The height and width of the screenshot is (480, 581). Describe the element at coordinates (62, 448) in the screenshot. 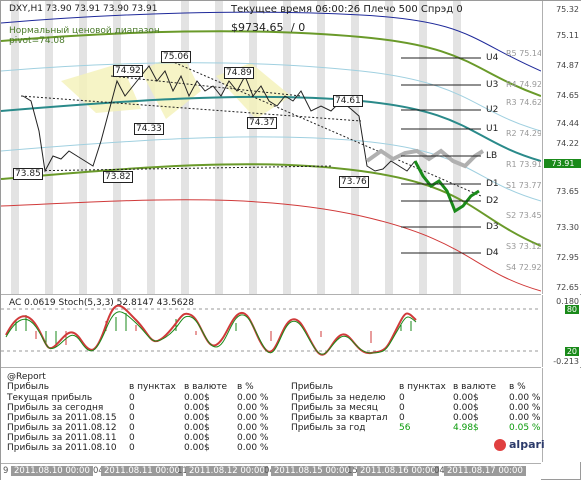

I see `report-label: Прибыль за 2011.08.10` at that location.